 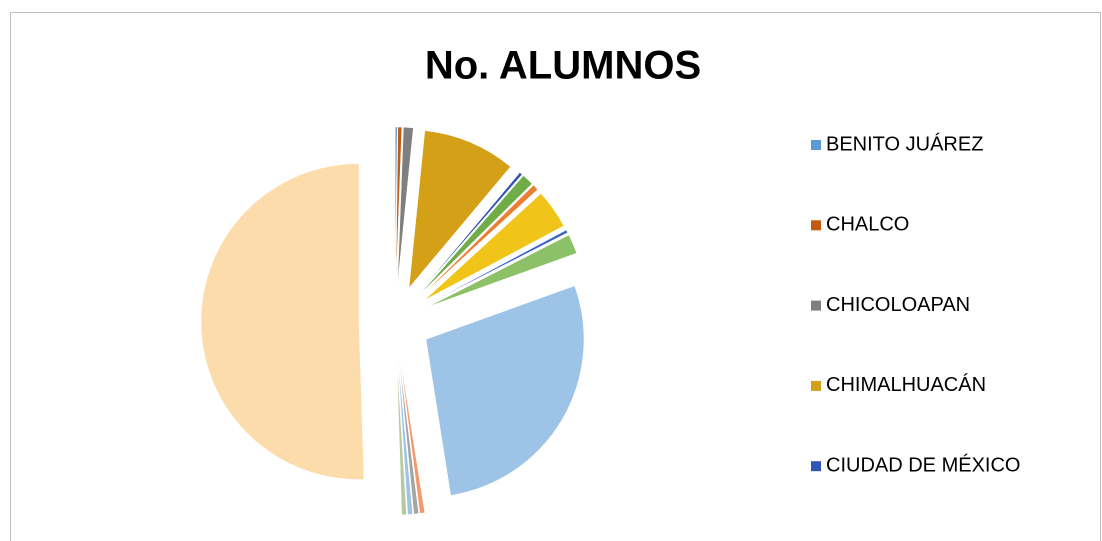 What do you see at coordinates (923, 464) in the screenshot?
I see `legend-label: CIUDAD DE MÉXICO` at bounding box center [923, 464].